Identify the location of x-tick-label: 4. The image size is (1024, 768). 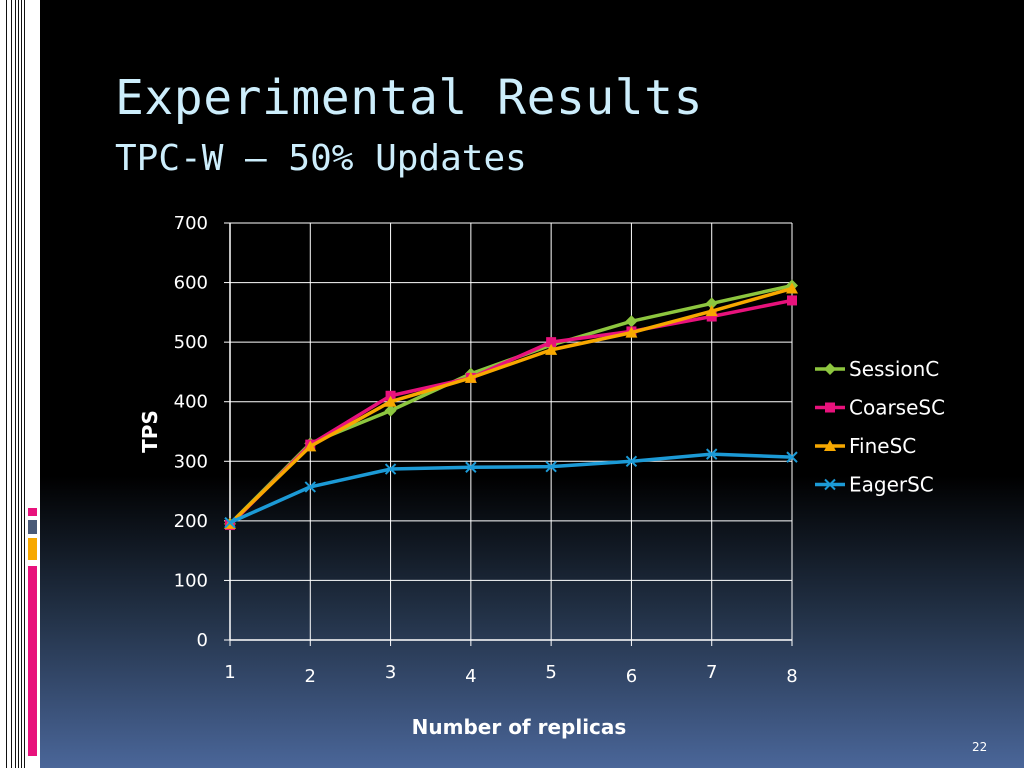
(470, 676).